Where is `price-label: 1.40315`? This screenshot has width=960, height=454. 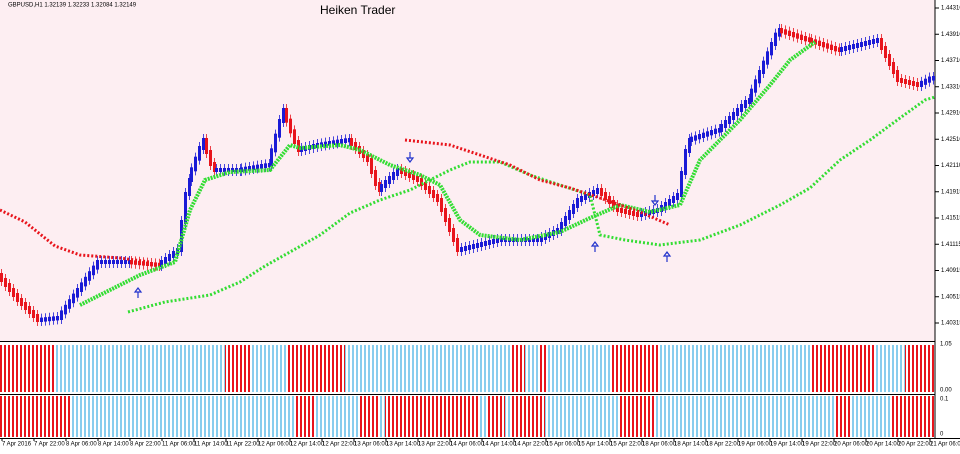 price-label: 1.40315 is located at coordinates (950, 324).